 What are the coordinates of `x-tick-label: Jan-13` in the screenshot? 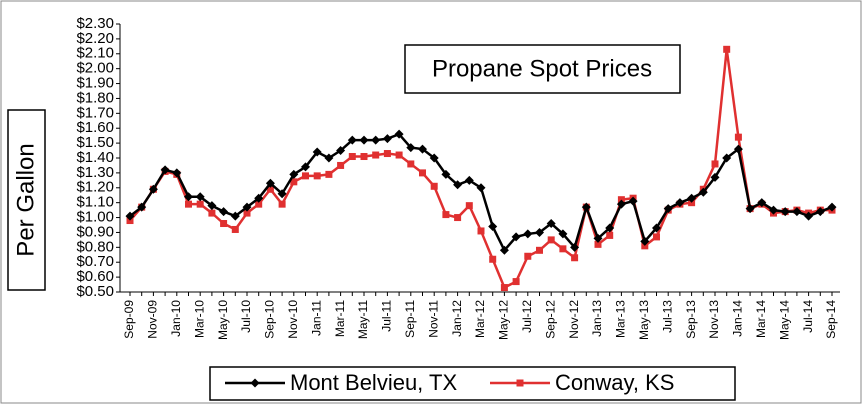 It's located at (597, 318).